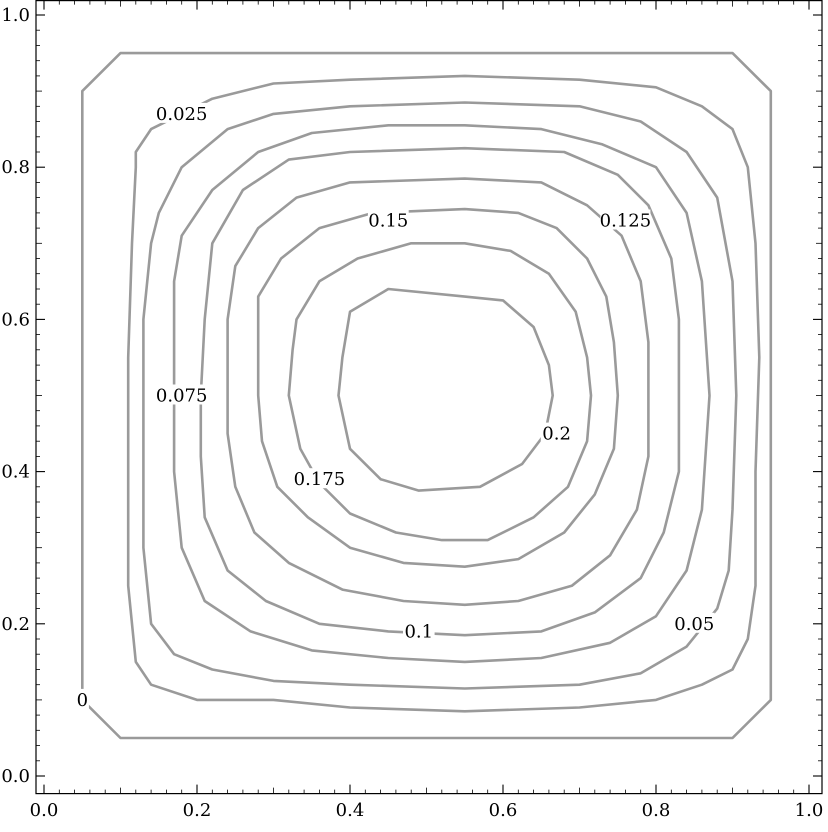  I want to click on contour-label-text: 0.1, so click(418, 631).